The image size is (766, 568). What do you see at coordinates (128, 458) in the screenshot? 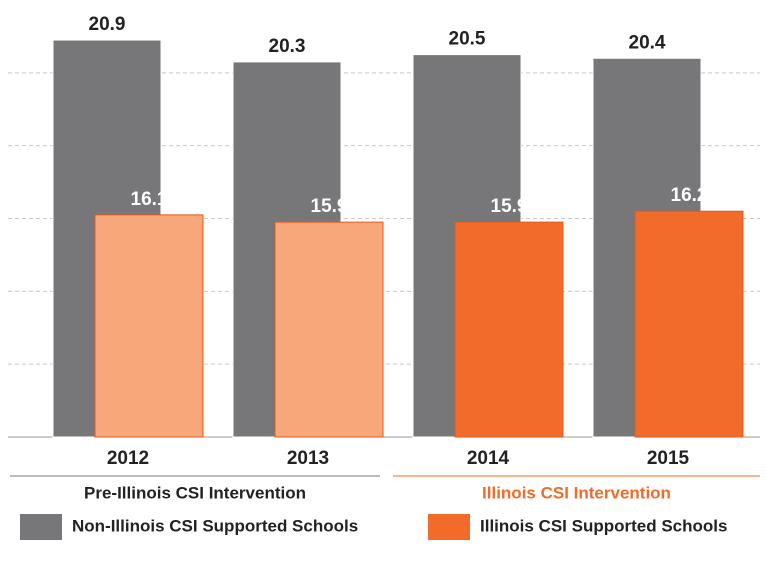
I see `x-tick-label: 2012` at bounding box center [128, 458].